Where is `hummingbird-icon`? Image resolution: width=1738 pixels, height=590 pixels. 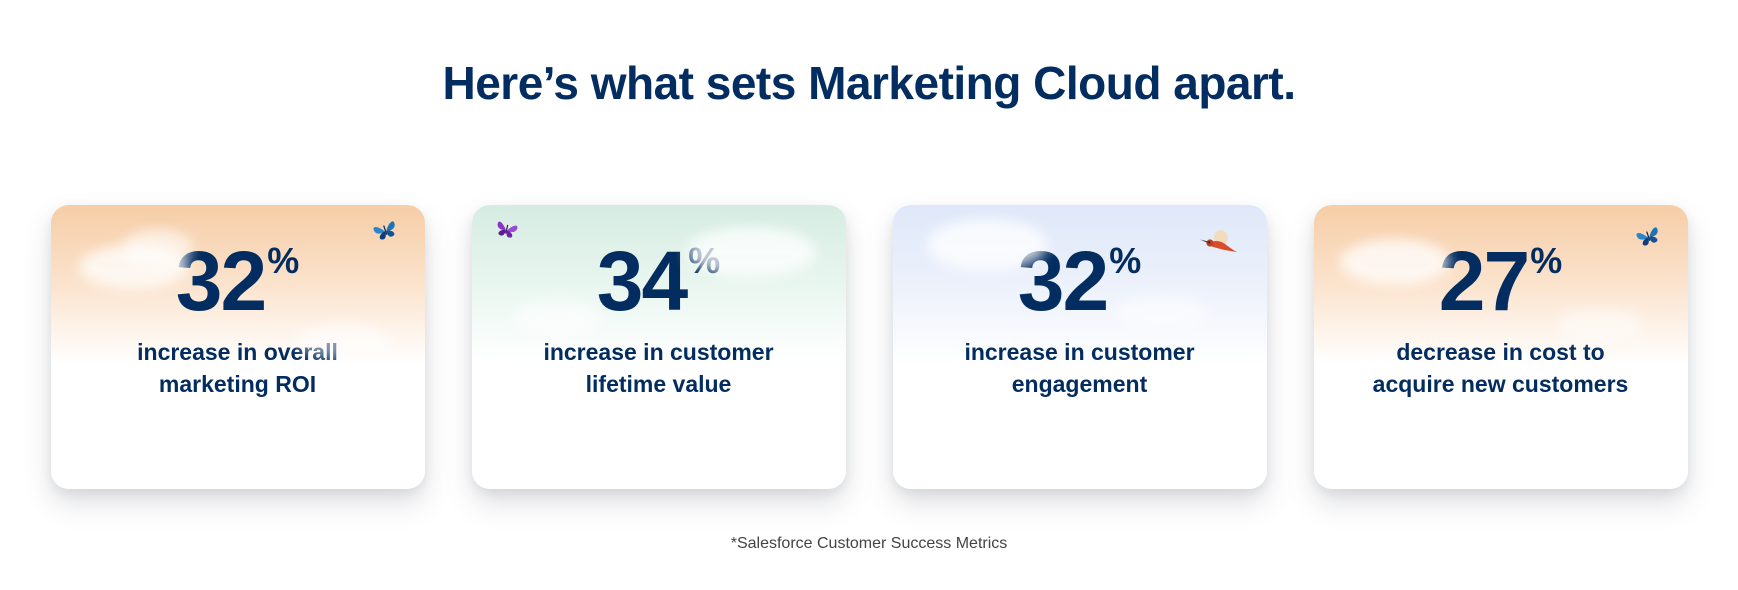
hummingbird-icon is located at coordinates (1219, 242).